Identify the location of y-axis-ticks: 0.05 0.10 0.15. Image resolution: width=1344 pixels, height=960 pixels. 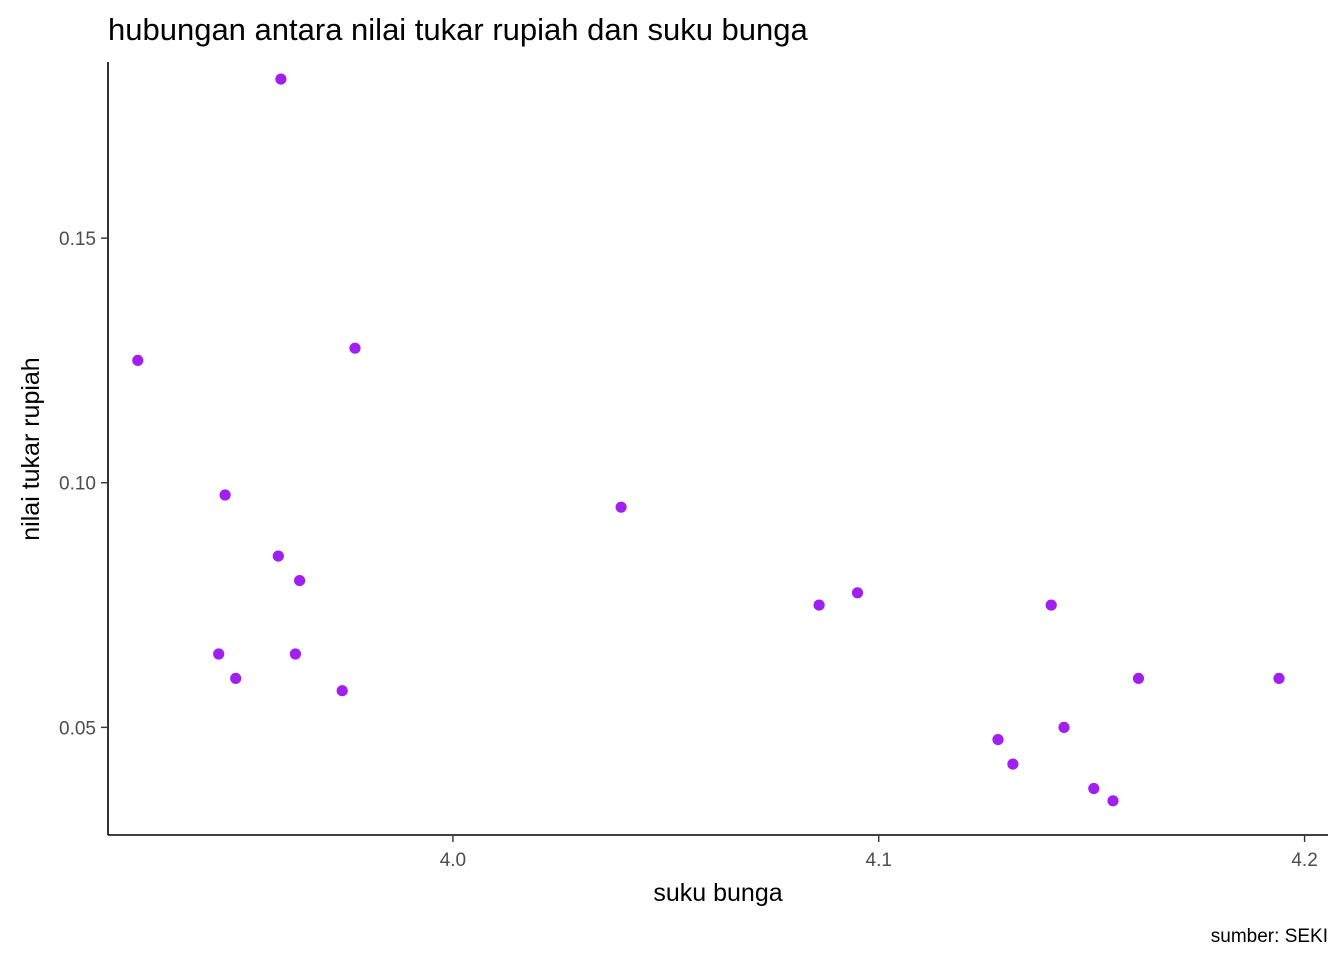
(83, 484).